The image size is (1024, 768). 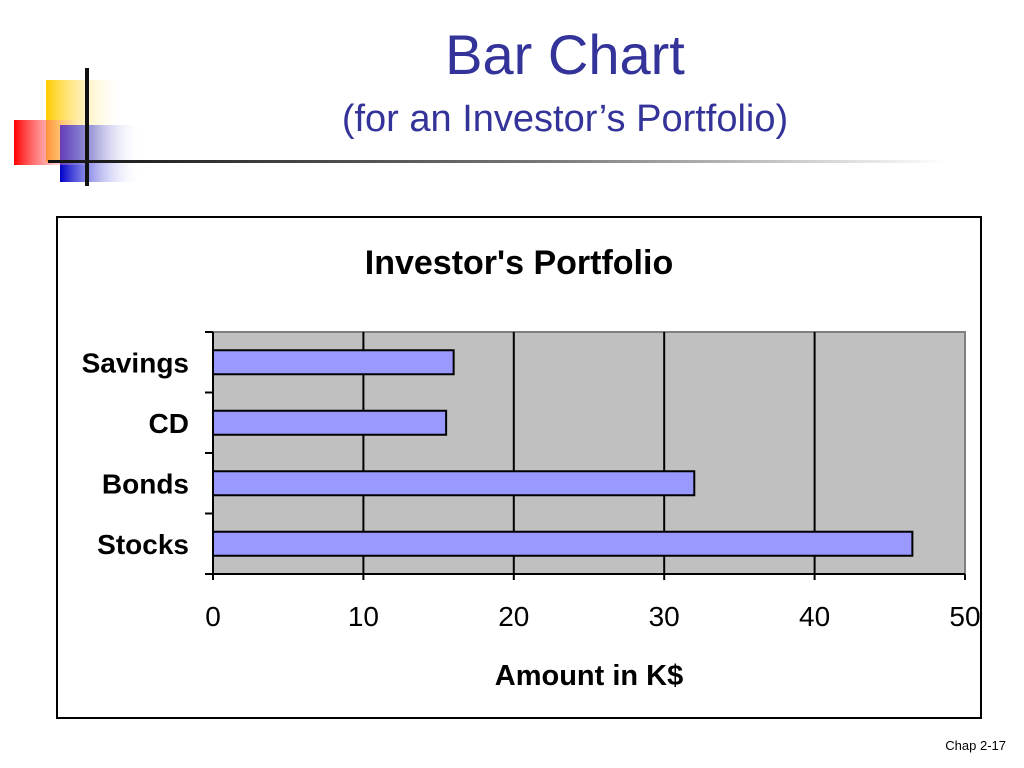 I want to click on bar-savings, so click(x=333, y=362).